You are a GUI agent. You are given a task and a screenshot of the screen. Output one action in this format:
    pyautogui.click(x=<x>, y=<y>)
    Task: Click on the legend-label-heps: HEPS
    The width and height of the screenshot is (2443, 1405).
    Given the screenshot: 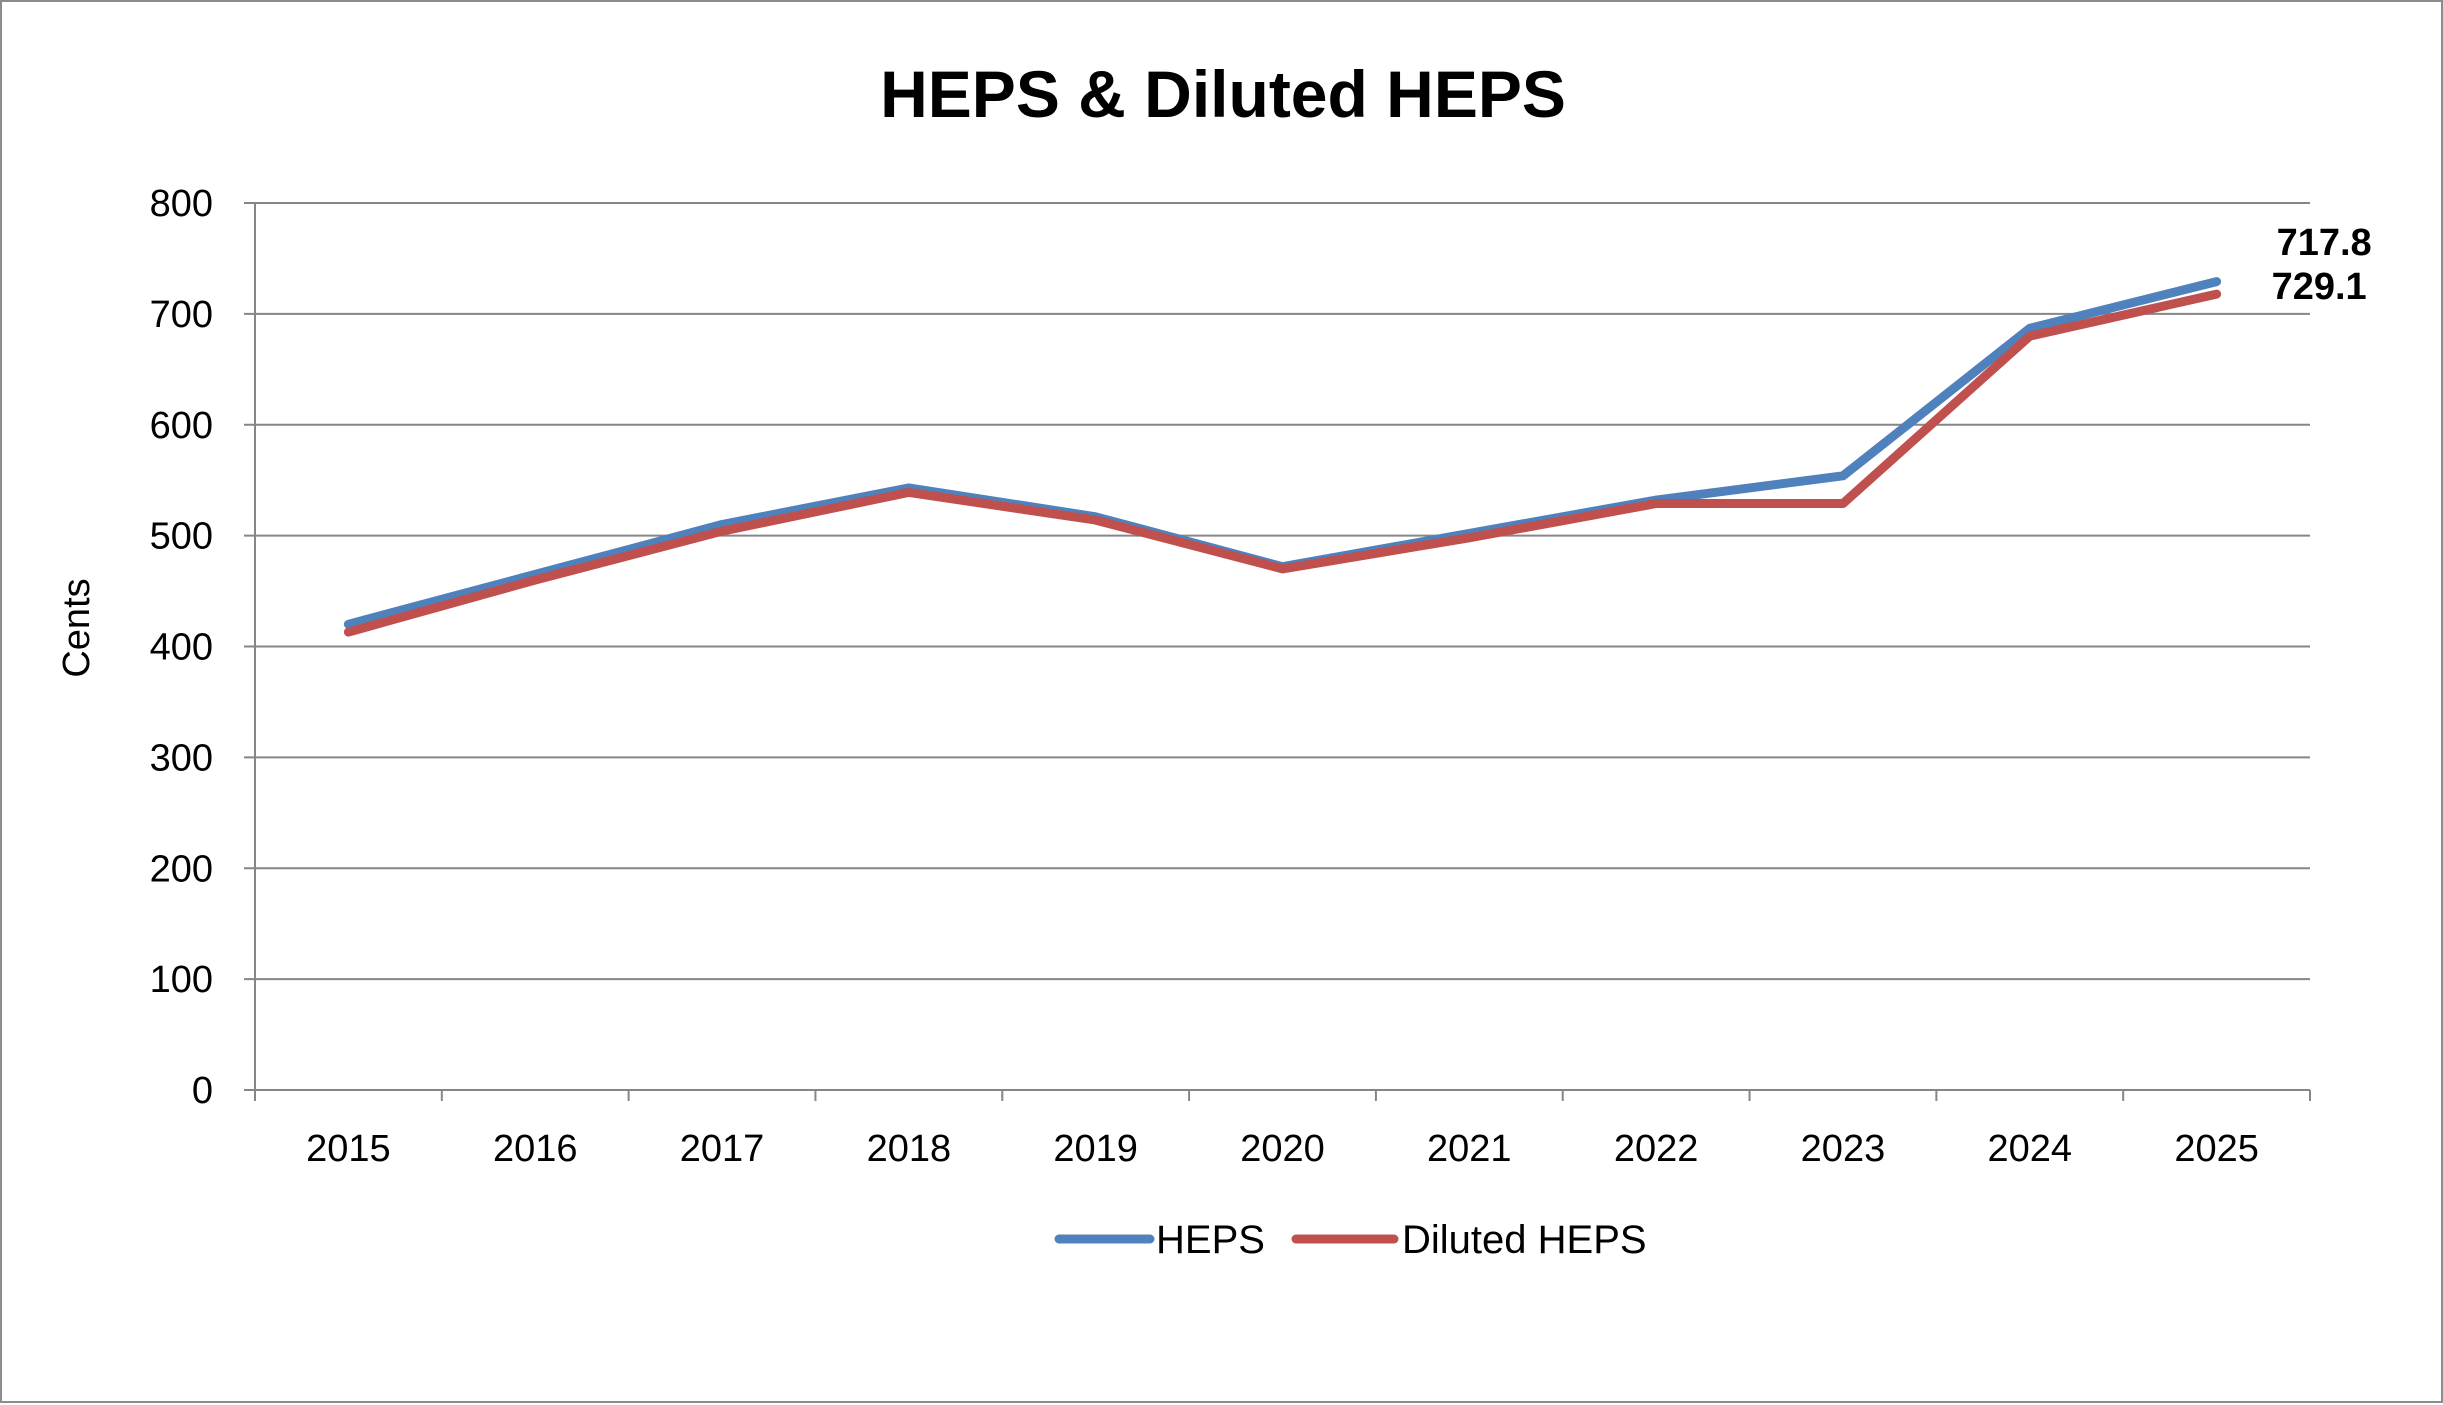 What is the action you would take?
    pyautogui.click(x=1210, y=1240)
    